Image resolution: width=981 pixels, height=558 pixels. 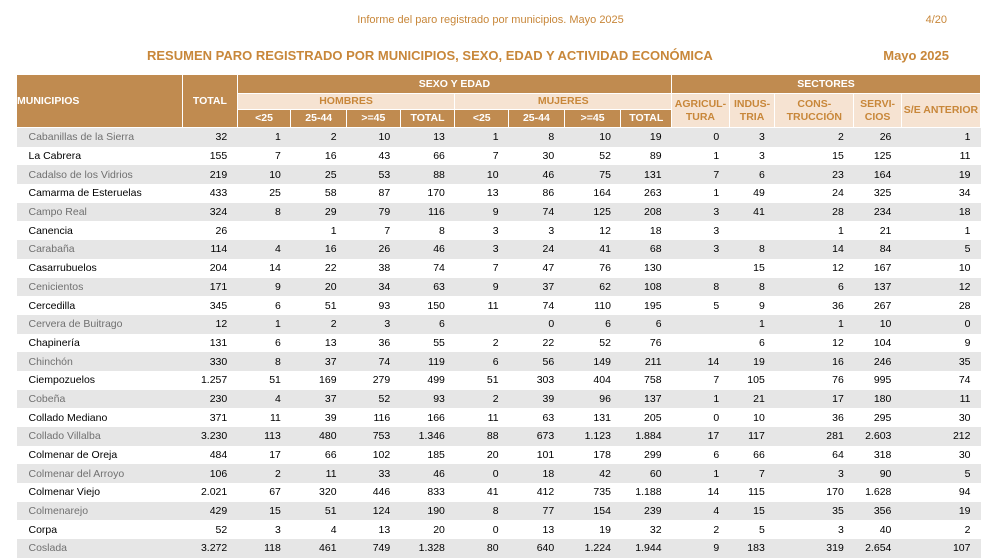 What do you see at coordinates (752, 511) in the screenshot?
I see `table-cell: 15` at bounding box center [752, 511].